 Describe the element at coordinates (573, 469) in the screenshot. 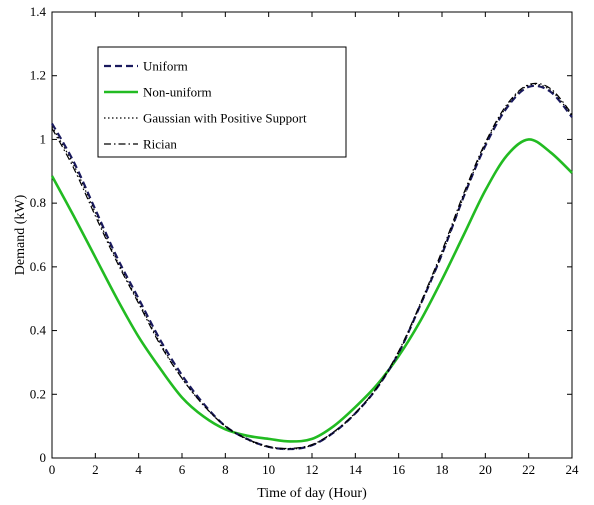

I see `x-tick-label: 24` at that location.